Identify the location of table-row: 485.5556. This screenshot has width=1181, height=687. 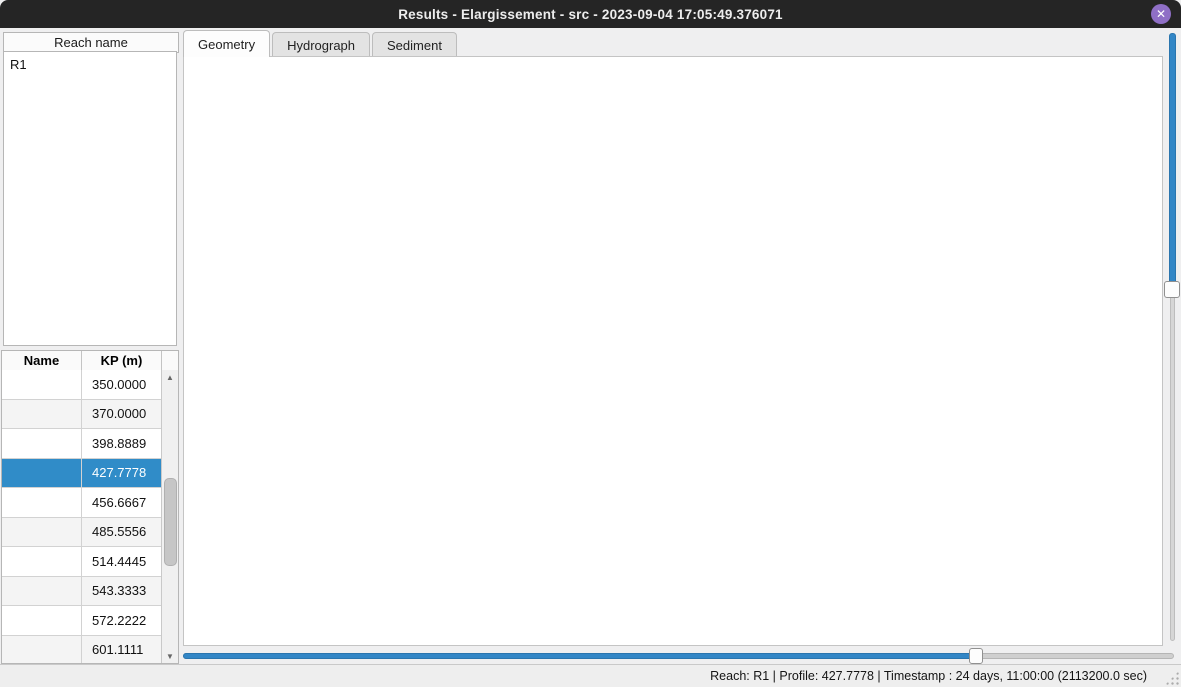
(82, 532).